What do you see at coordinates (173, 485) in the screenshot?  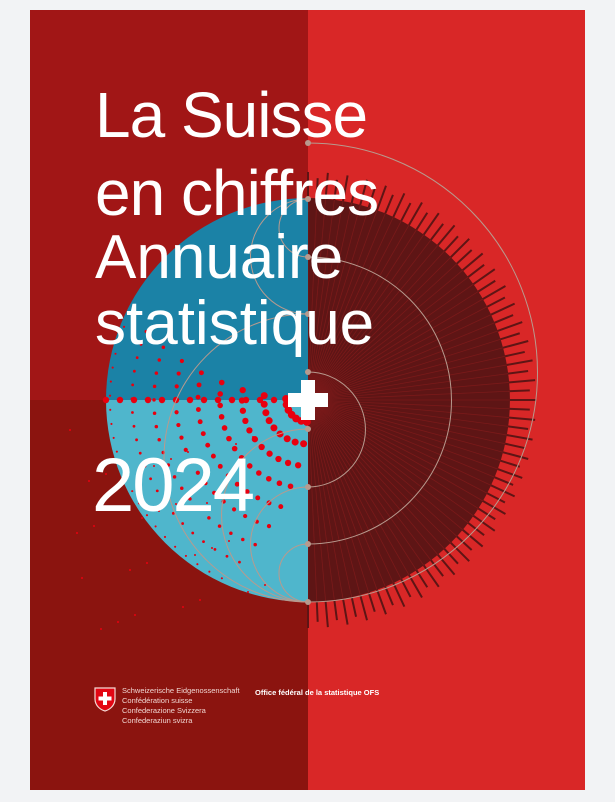 I see `year: 2024` at bounding box center [173, 485].